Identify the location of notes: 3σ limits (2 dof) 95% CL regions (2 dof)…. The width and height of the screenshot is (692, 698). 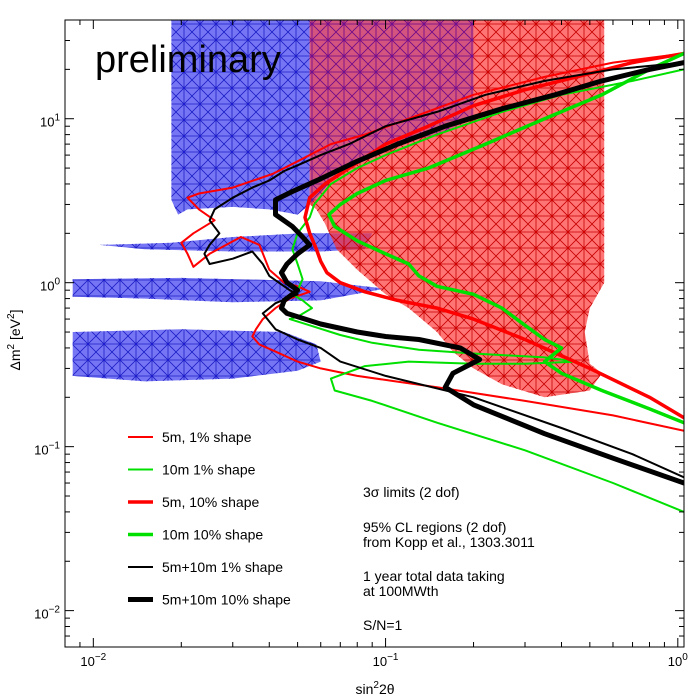
(449, 558).